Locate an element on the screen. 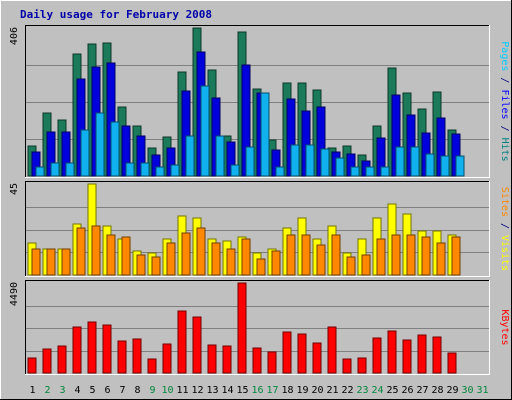  day-label-21: 21 is located at coordinates (332, 390).